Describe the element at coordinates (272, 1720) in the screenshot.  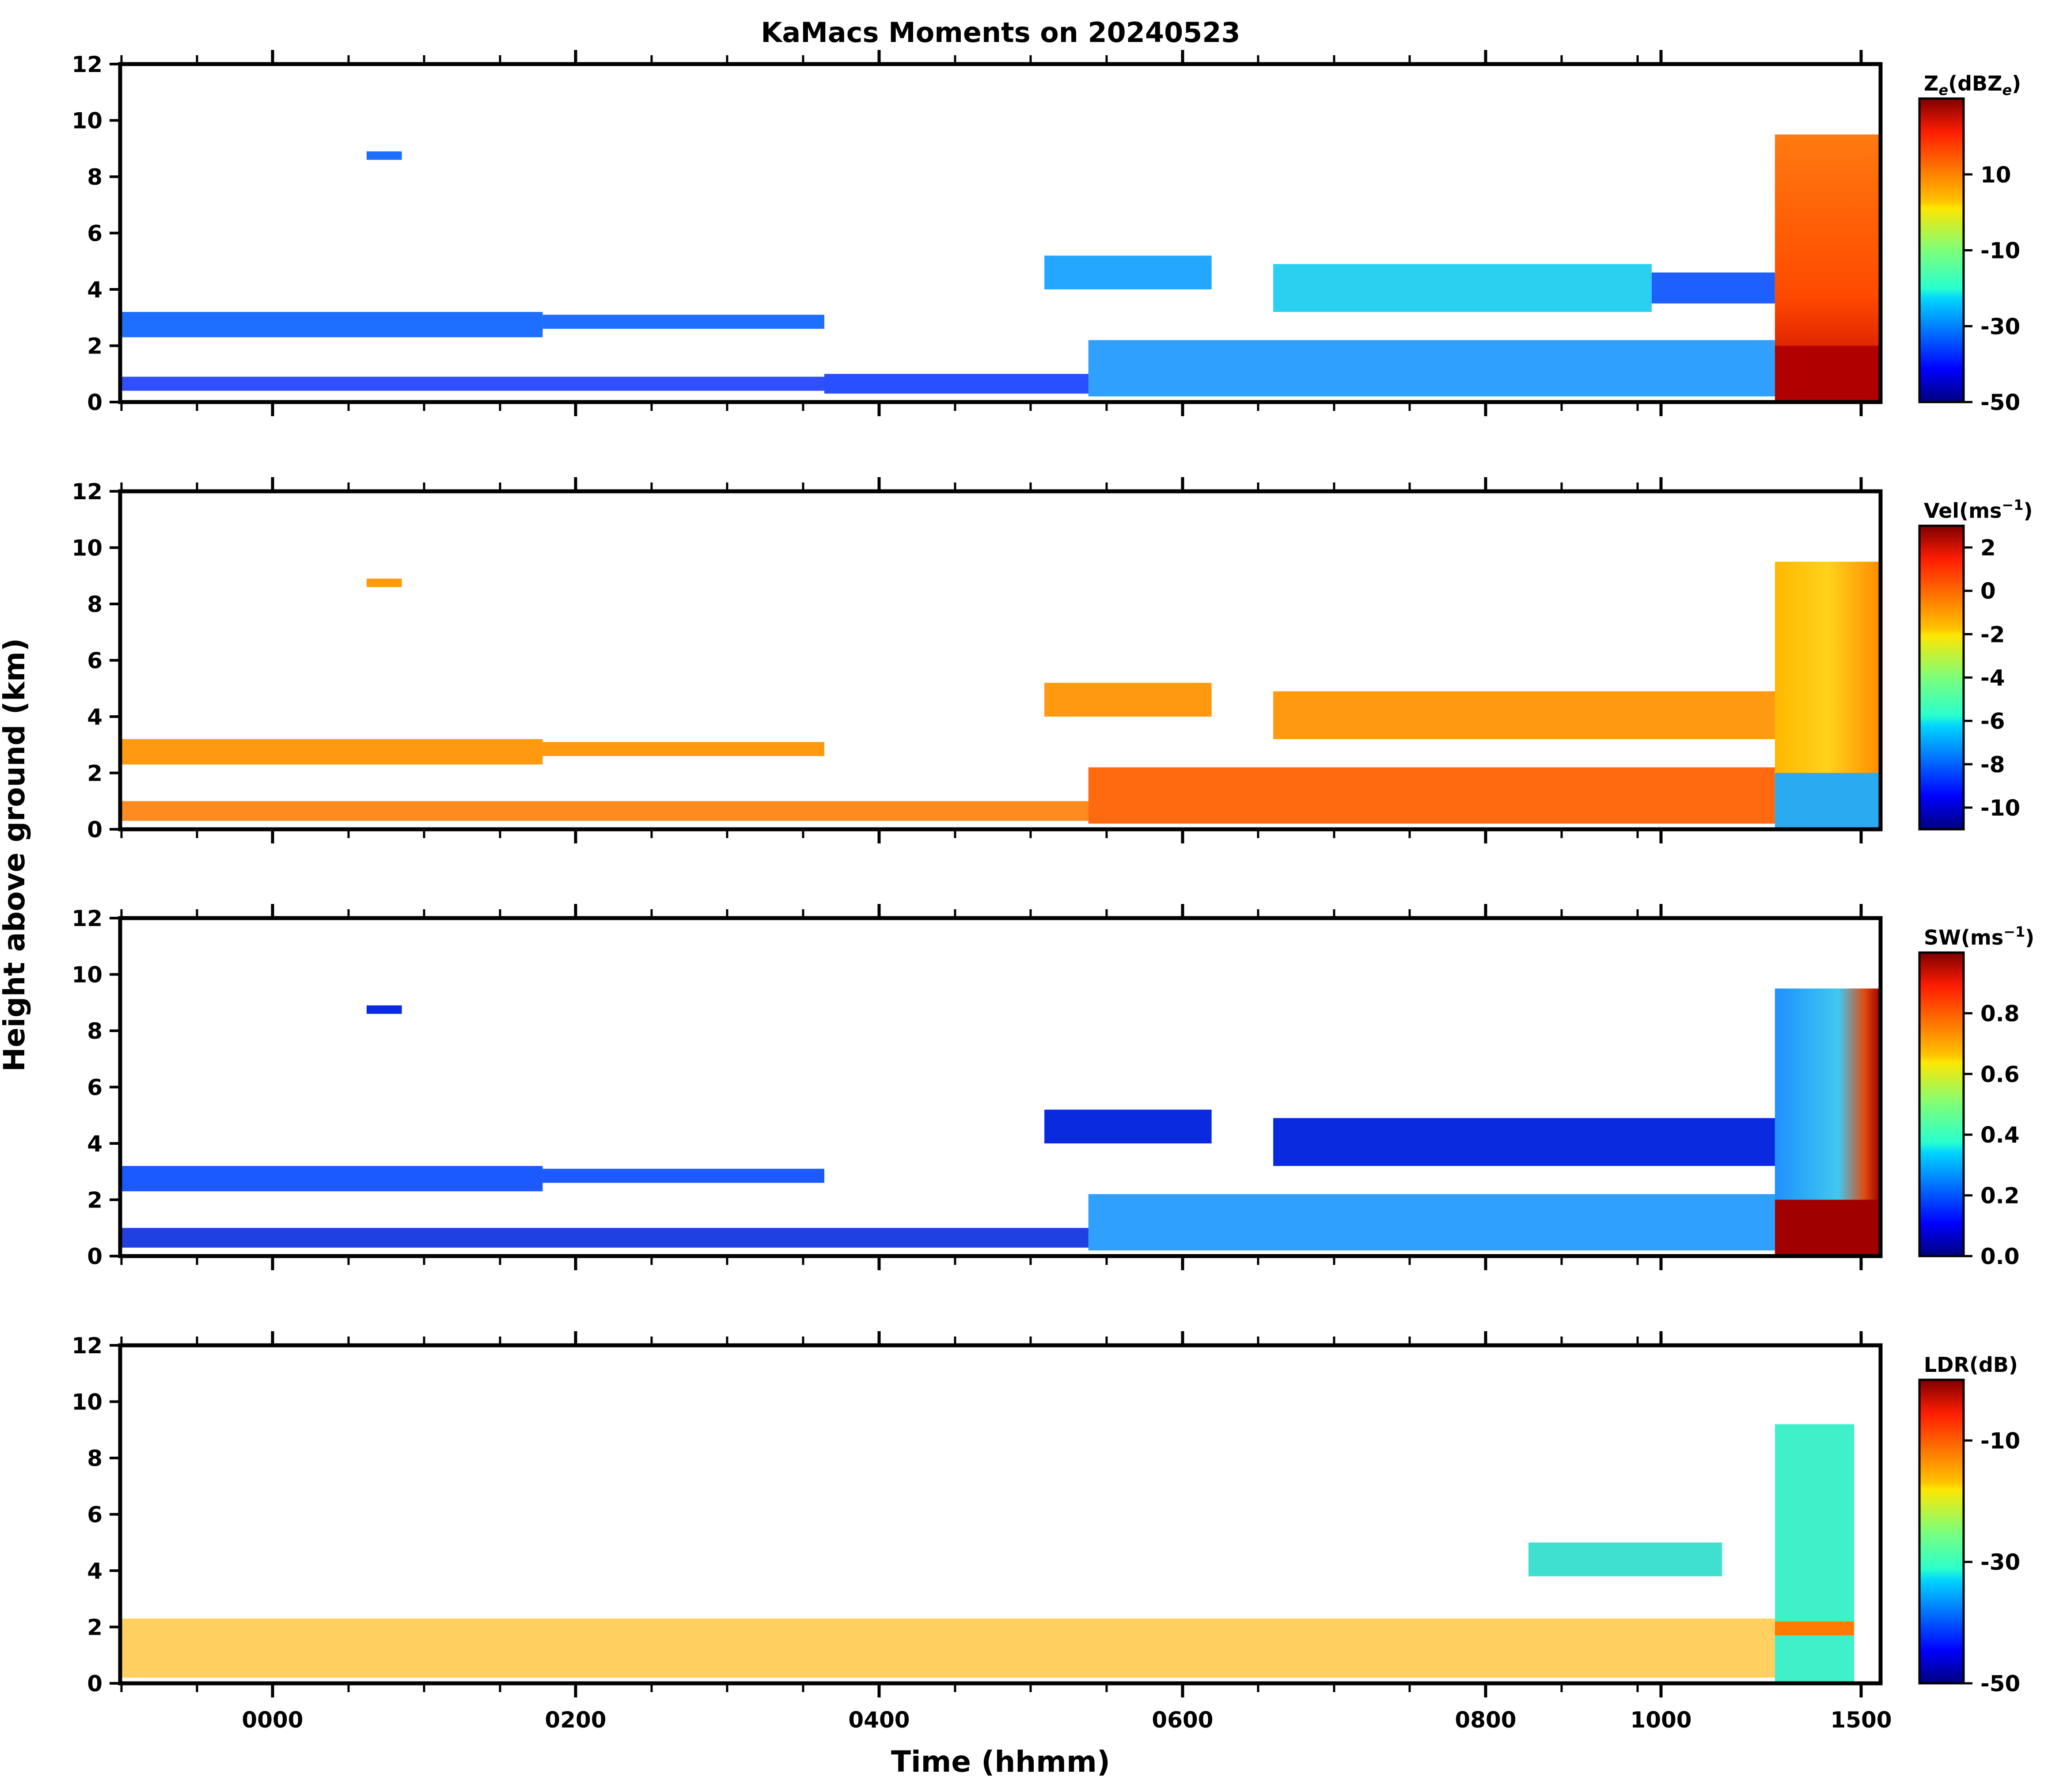
I see `x-tick-label: 0000` at that location.